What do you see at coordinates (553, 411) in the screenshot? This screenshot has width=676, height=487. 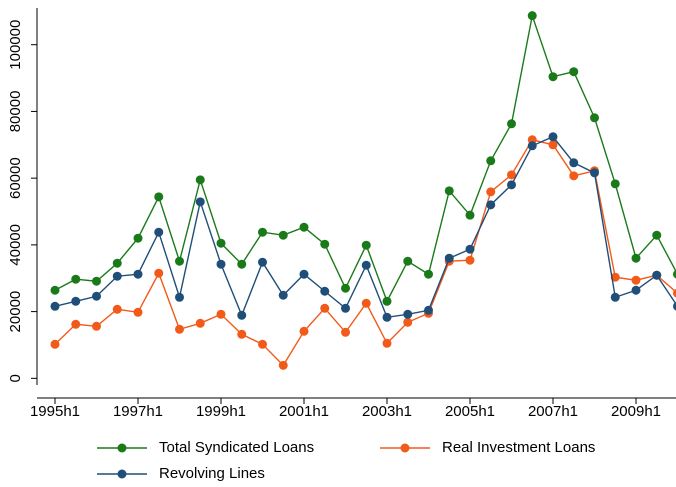 I see `x-tick-label: 2007h1` at bounding box center [553, 411].